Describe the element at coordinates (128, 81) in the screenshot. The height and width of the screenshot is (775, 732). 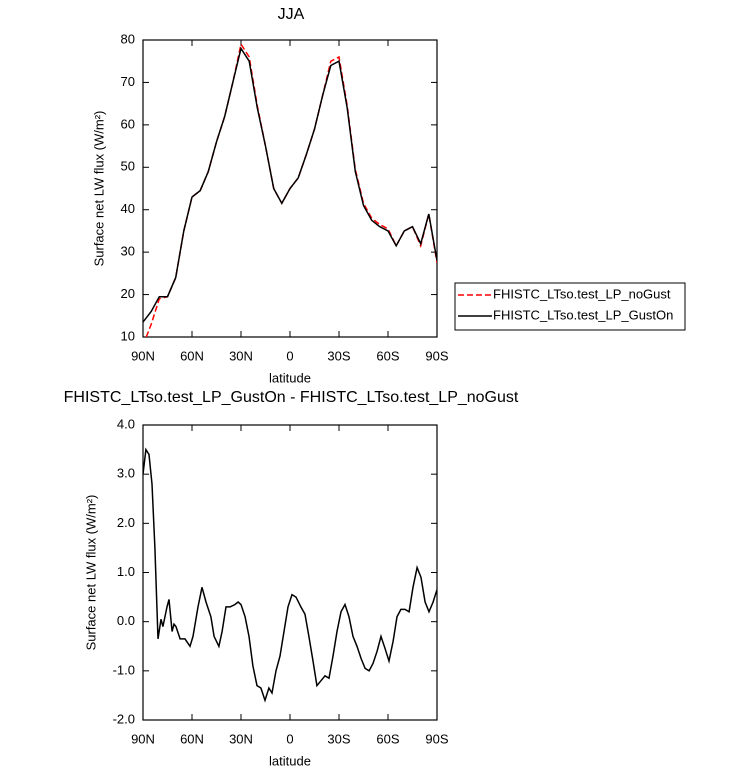
I see `y-tick-label: 70` at that location.